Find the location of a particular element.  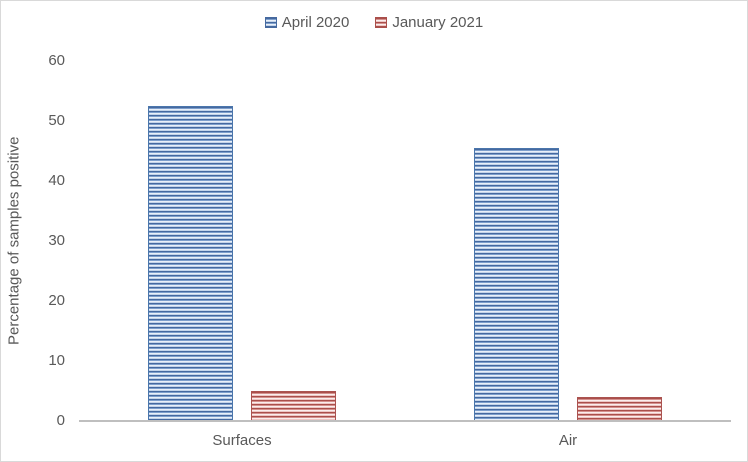

y-tick-label-40: 40 is located at coordinates (56, 180).